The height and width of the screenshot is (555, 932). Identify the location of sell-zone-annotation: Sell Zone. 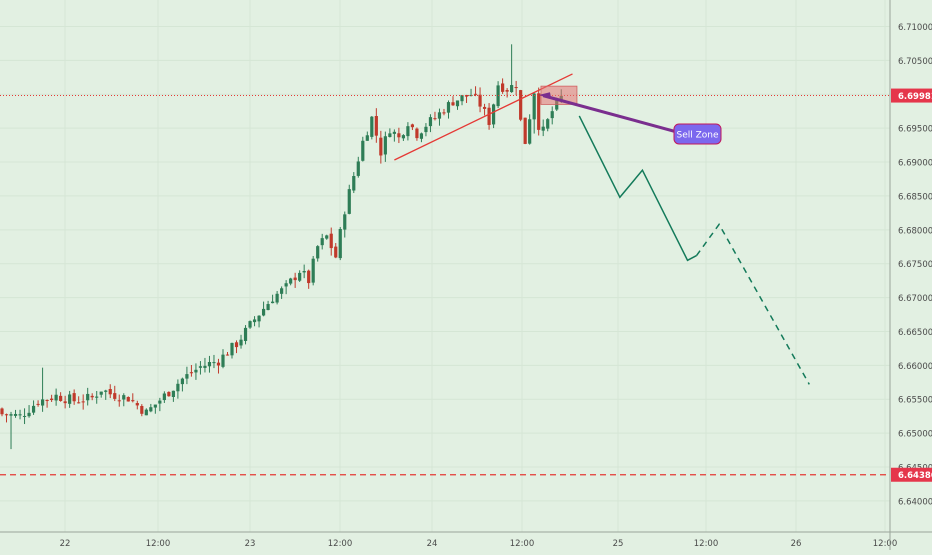
(697, 134).